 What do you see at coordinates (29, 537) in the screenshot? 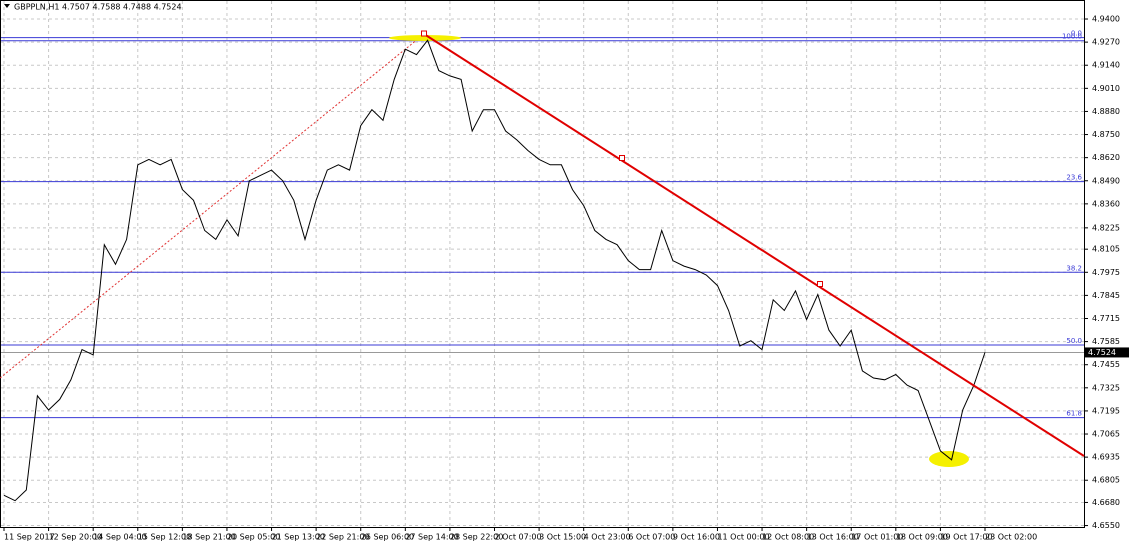
I see `x-tick-label: 11 Sep 2017` at bounding box center [29, 537].